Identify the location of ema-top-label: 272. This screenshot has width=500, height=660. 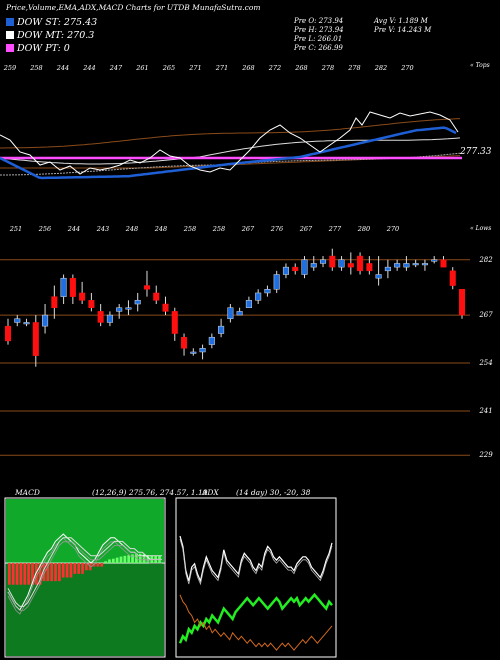
(274, 68).